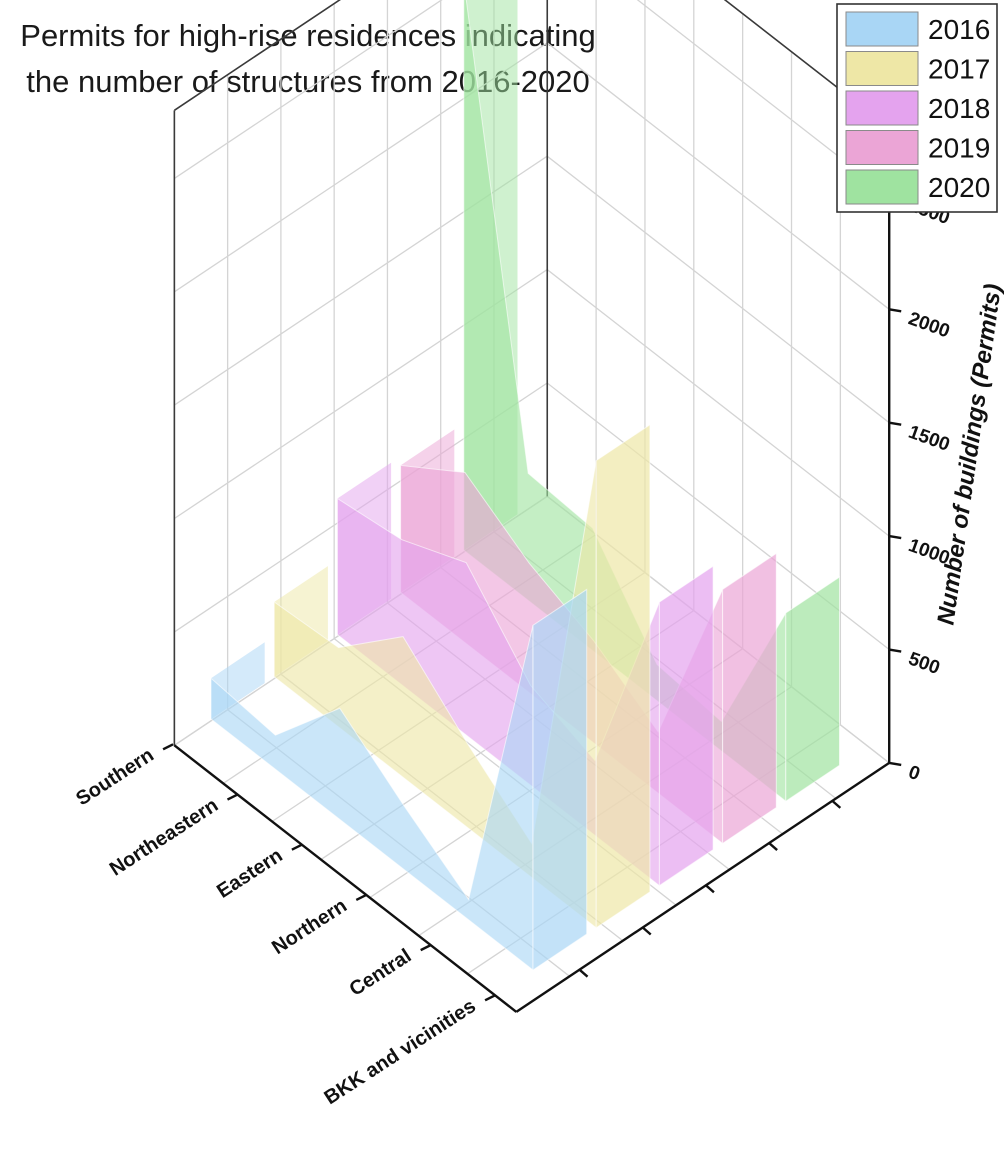 The height and width of the screenshot is (1156, 1004). I want to click on legend-label: 2019, so click(959, 148).